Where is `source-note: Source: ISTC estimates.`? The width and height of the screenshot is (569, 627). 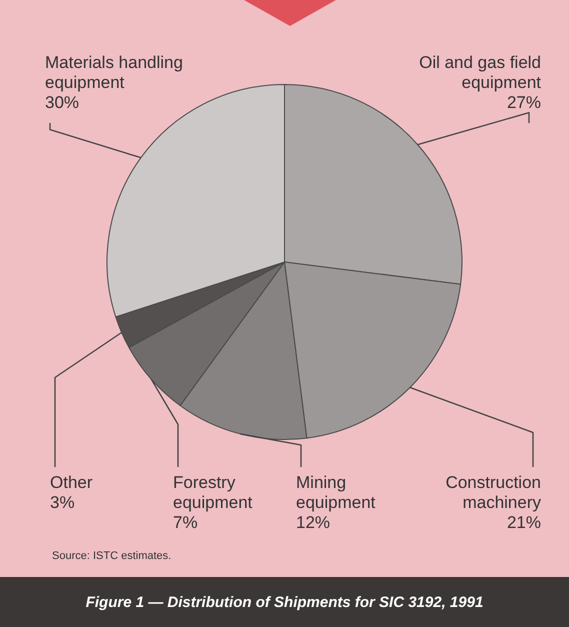
source-note: Source: ISTC estimates. is located at coordinates (112, 556).